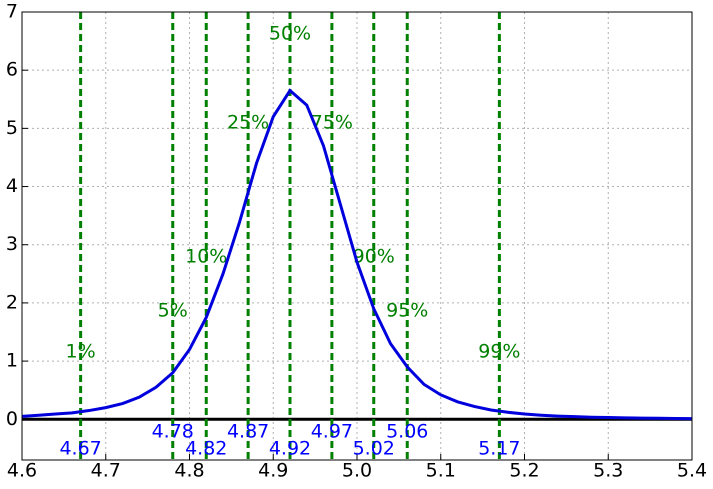 The image size is (713, 489). Describe the element at coordinates (106, 471) in the screenshot. I see `x-tick-label: 4.7` at that location.